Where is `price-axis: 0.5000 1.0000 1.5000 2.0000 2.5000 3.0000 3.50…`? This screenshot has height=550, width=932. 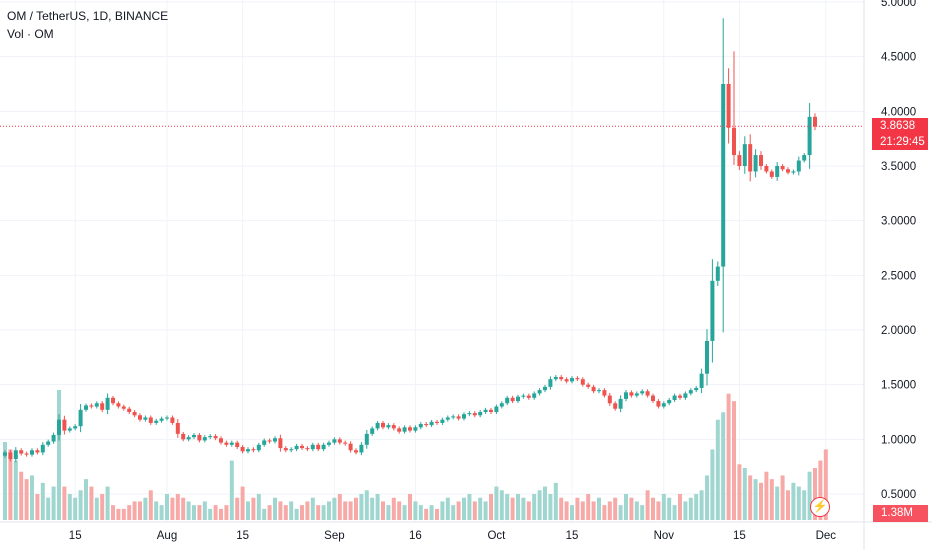 price-axis: 0.5000 1.0000 1.5000 2.0000 2.5000 3.0000 3.50… is located at coordinates (889, 275).